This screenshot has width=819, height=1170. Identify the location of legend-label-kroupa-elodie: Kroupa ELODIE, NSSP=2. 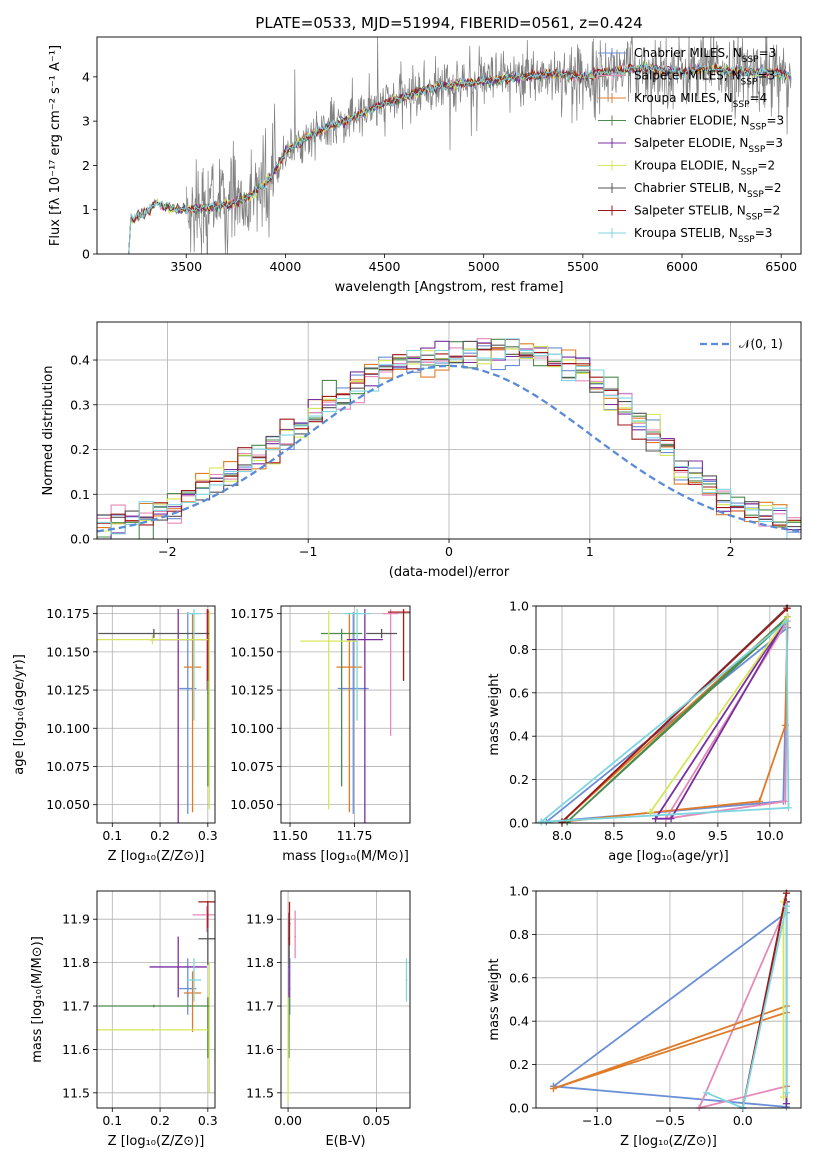
(704, 168).